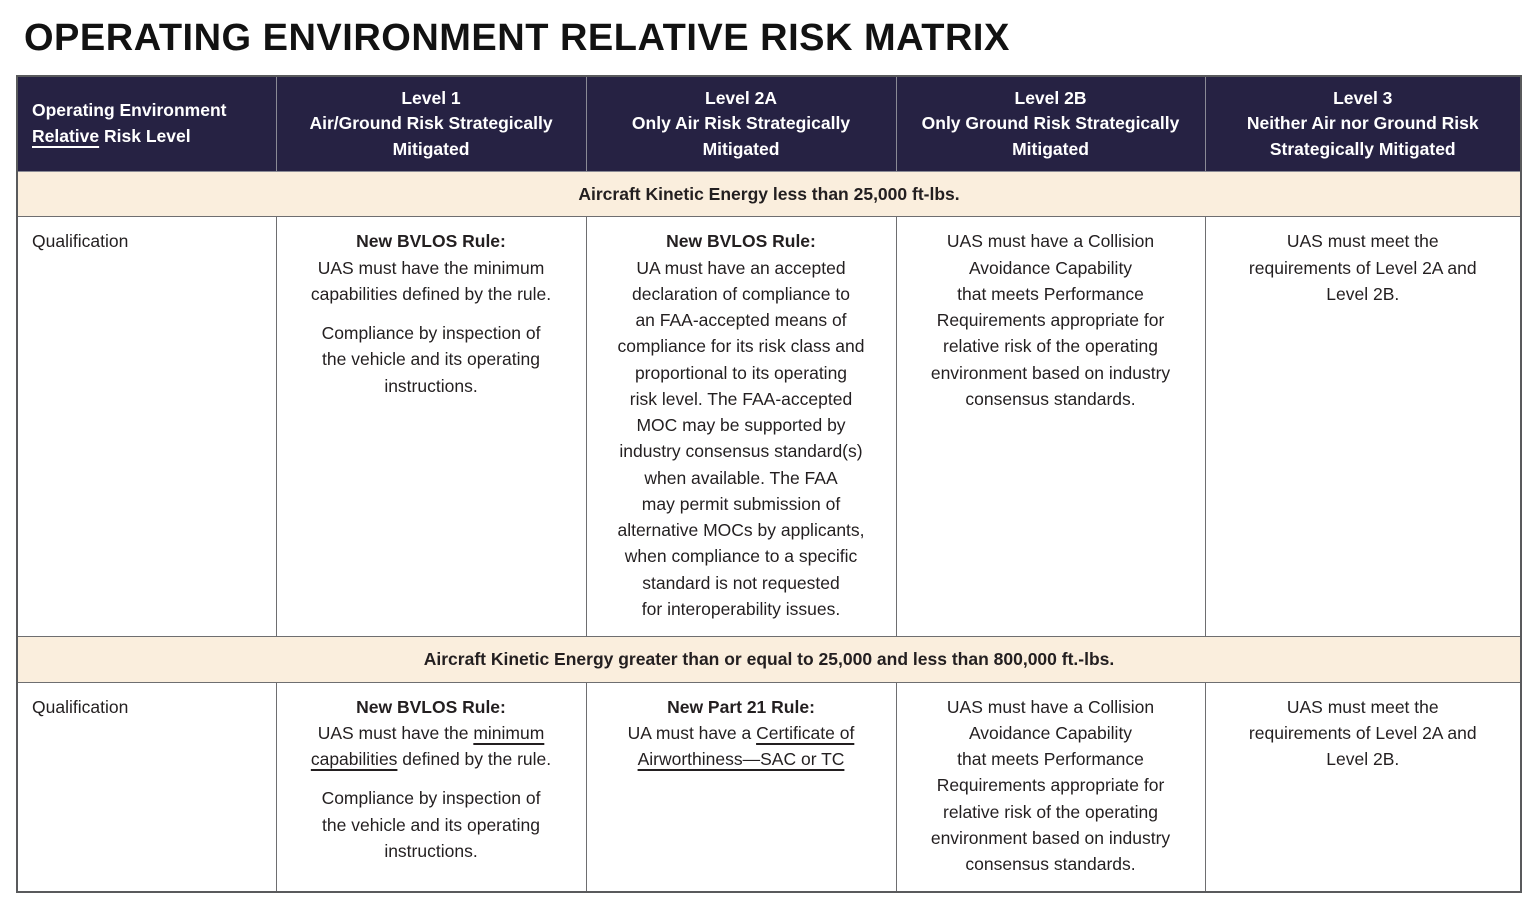 This screenshot has height=914, width=1536. What do you see at coordinates (746, 746) in the screenshot?
I see `rule-text-underlined: Certificate of Airworthiness—SAC or TC` at bounding box center [746, 746].